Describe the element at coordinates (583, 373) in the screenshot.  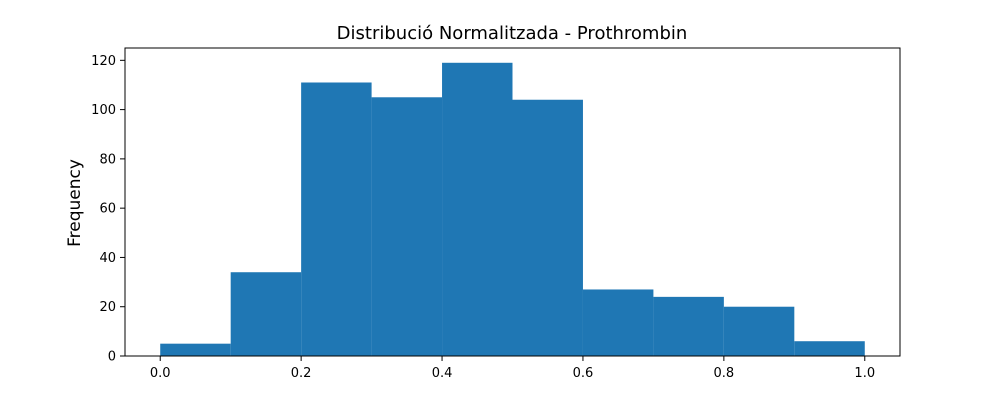
I see `x-tick-label: 0.6` at that location.